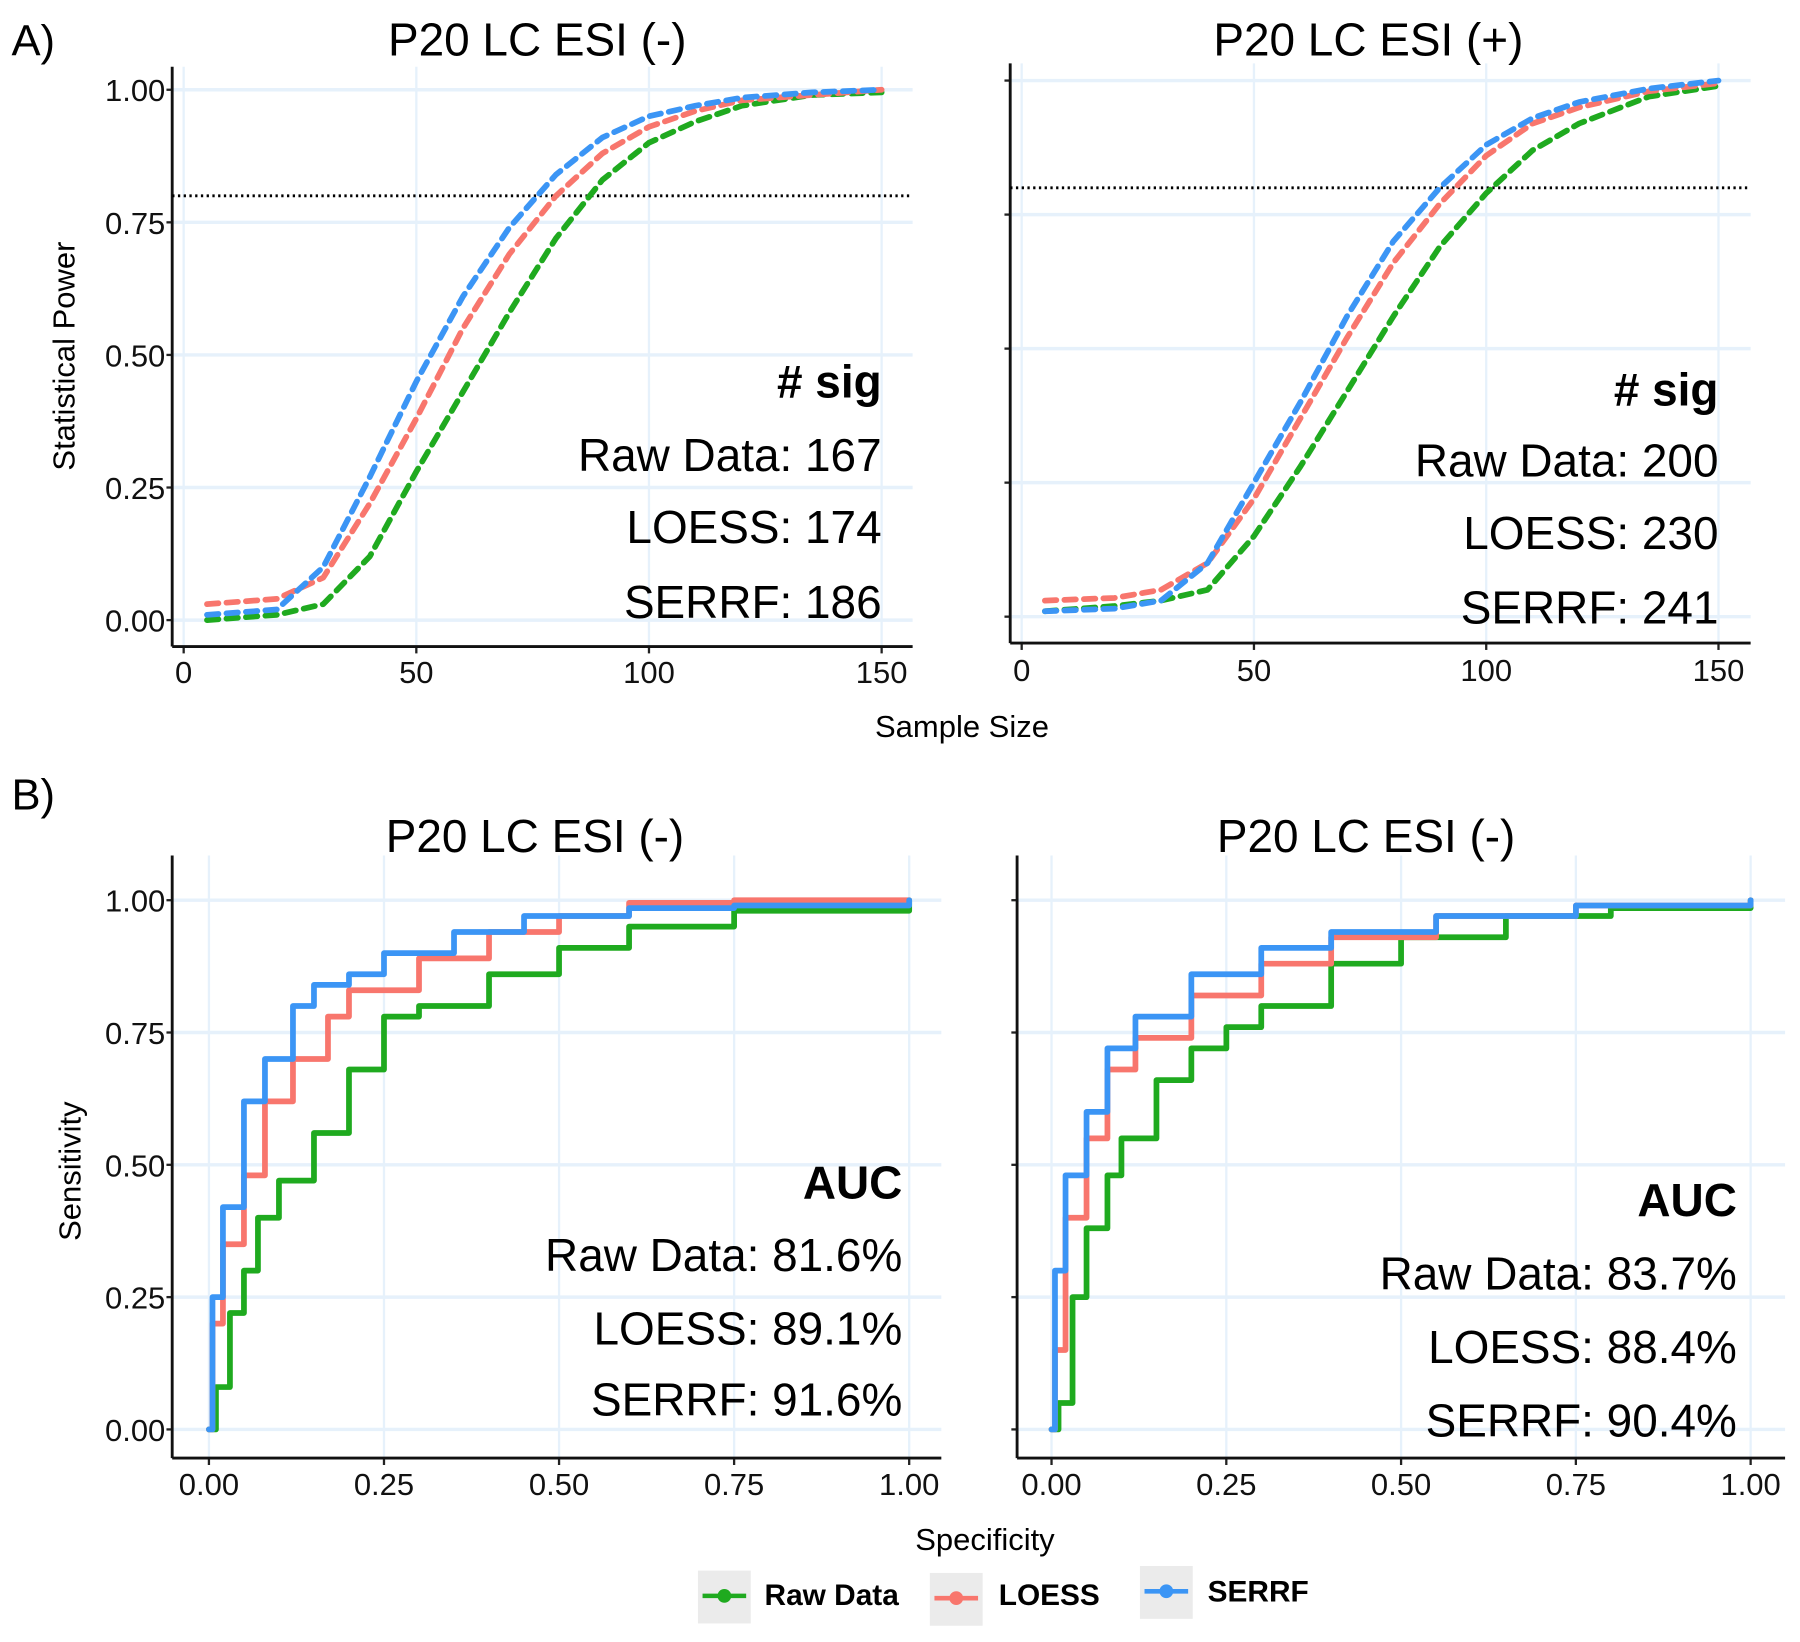  Describe the element at coordinates (1567, 461) in the screenshot. I see `annotation-line: Raw Data: 200` at that location.